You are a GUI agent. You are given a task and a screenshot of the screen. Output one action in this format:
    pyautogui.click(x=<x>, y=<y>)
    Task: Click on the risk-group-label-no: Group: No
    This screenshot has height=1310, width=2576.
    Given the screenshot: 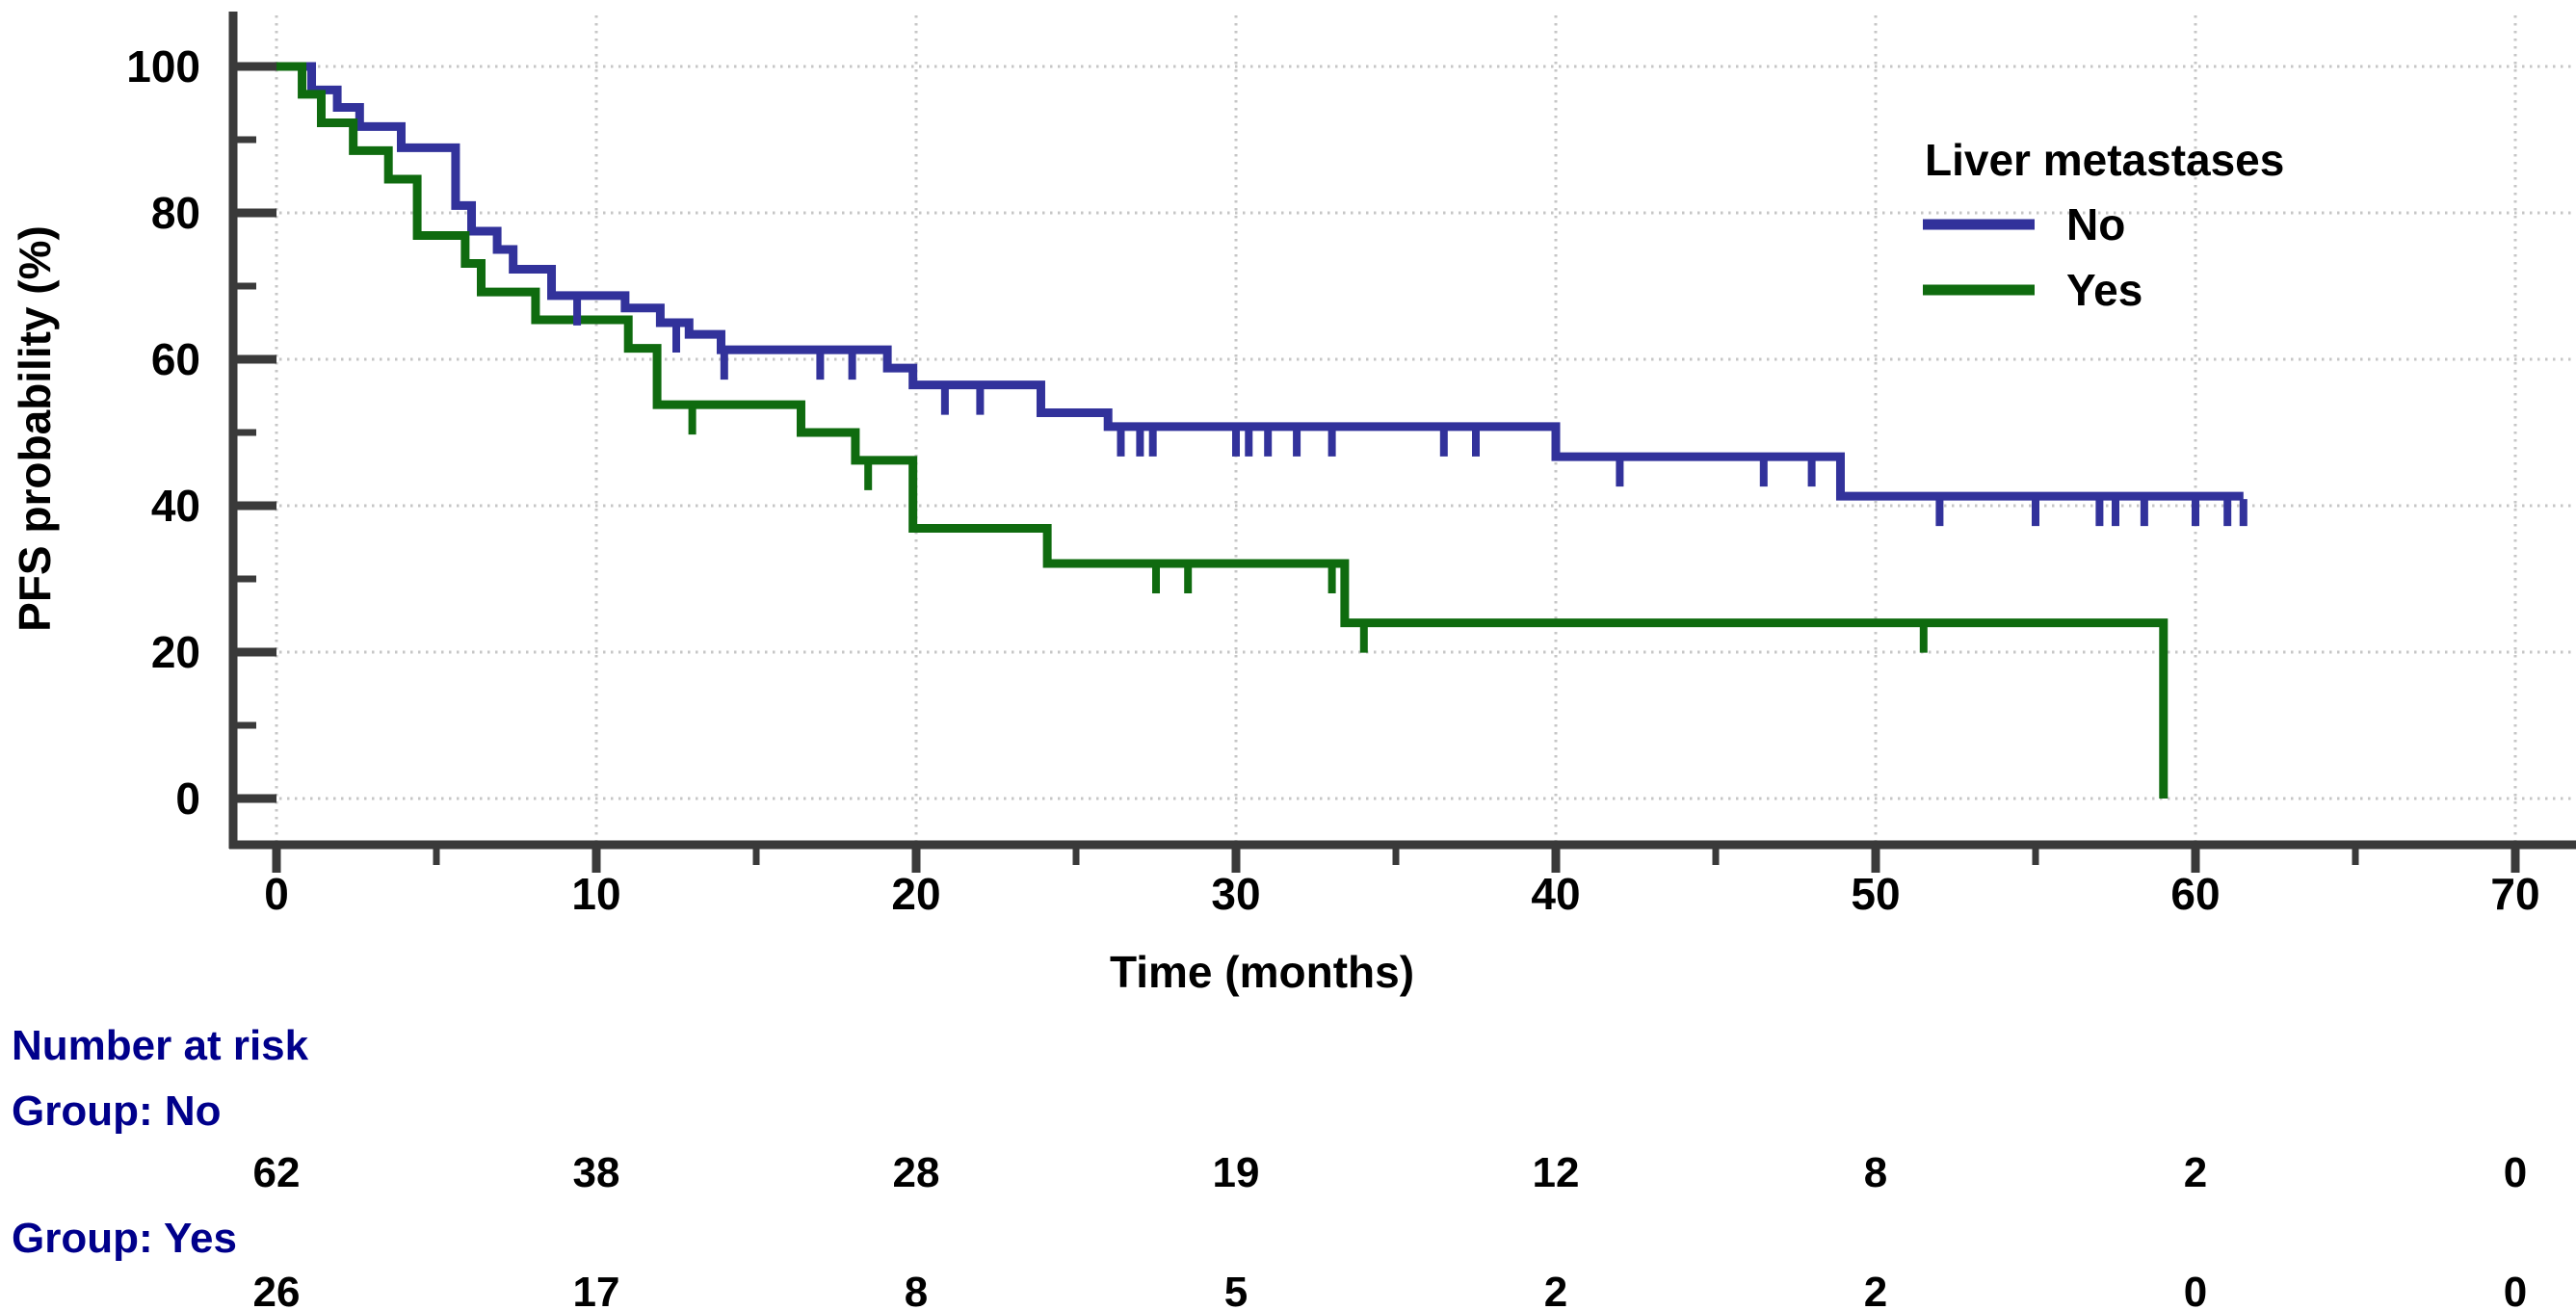 What is the action you would take?
    pyautogui.click(x=117, y=1111)
    